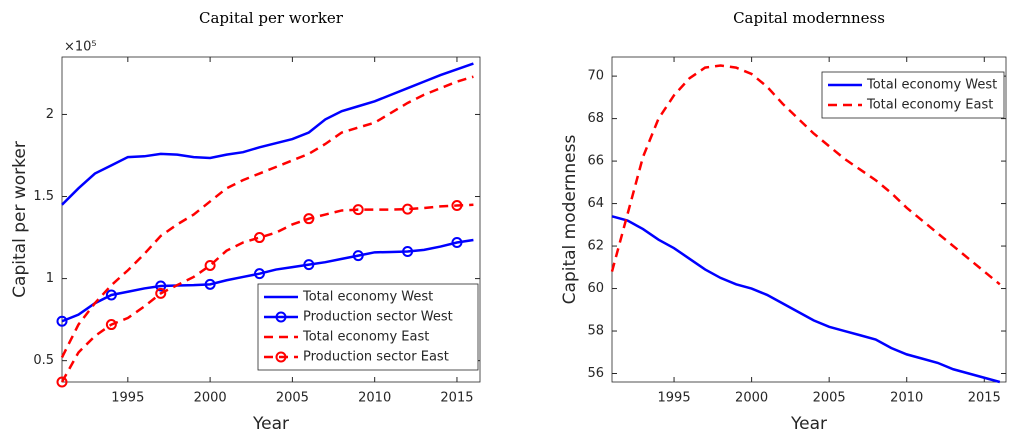 Image resolution: width=1026 pixels, height=439 pixels. Describe the element at coordinates (80, 47) in the screenshot. I see `y-multiplier: ×10⁵` at that location.